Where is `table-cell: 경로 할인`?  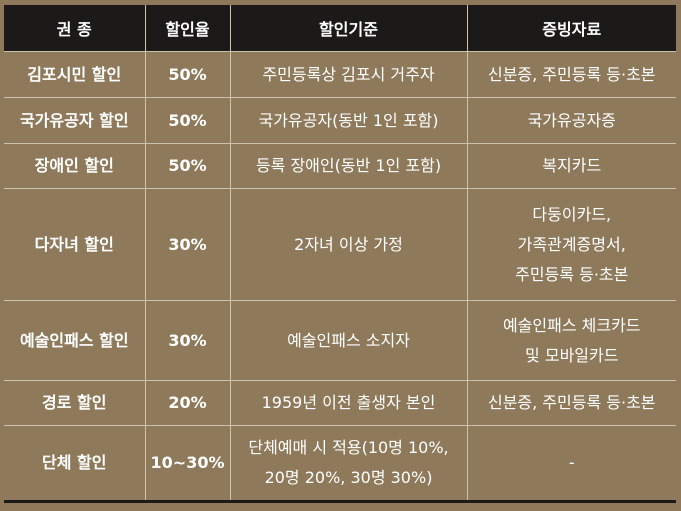
table-cell: 경로 할인 is located at coordinates (74, 403).